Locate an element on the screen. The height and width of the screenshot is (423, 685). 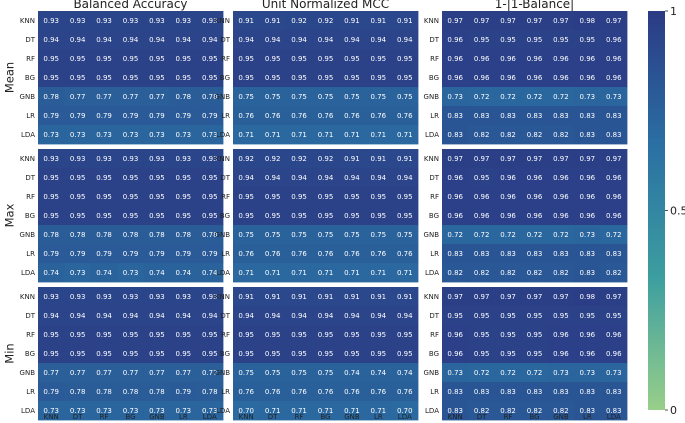
cell-value-label: 0.91 is located at coordinates (273, 297).